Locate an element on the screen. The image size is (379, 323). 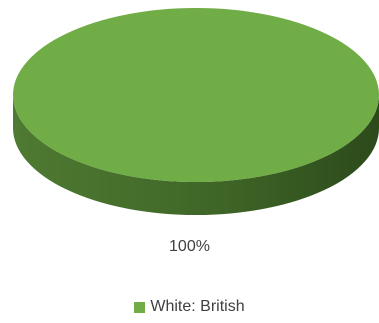
legend-swatch-white-british is located at coordinates (140, 307).